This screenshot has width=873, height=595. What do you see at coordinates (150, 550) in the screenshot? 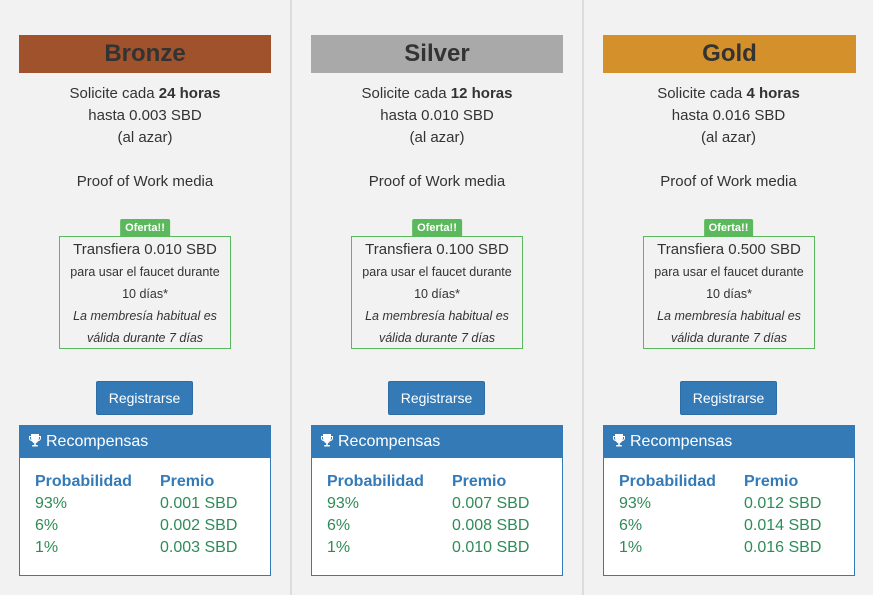
I see `table-row: 1% 0.003 SBD` at bounding box center [150, 550].